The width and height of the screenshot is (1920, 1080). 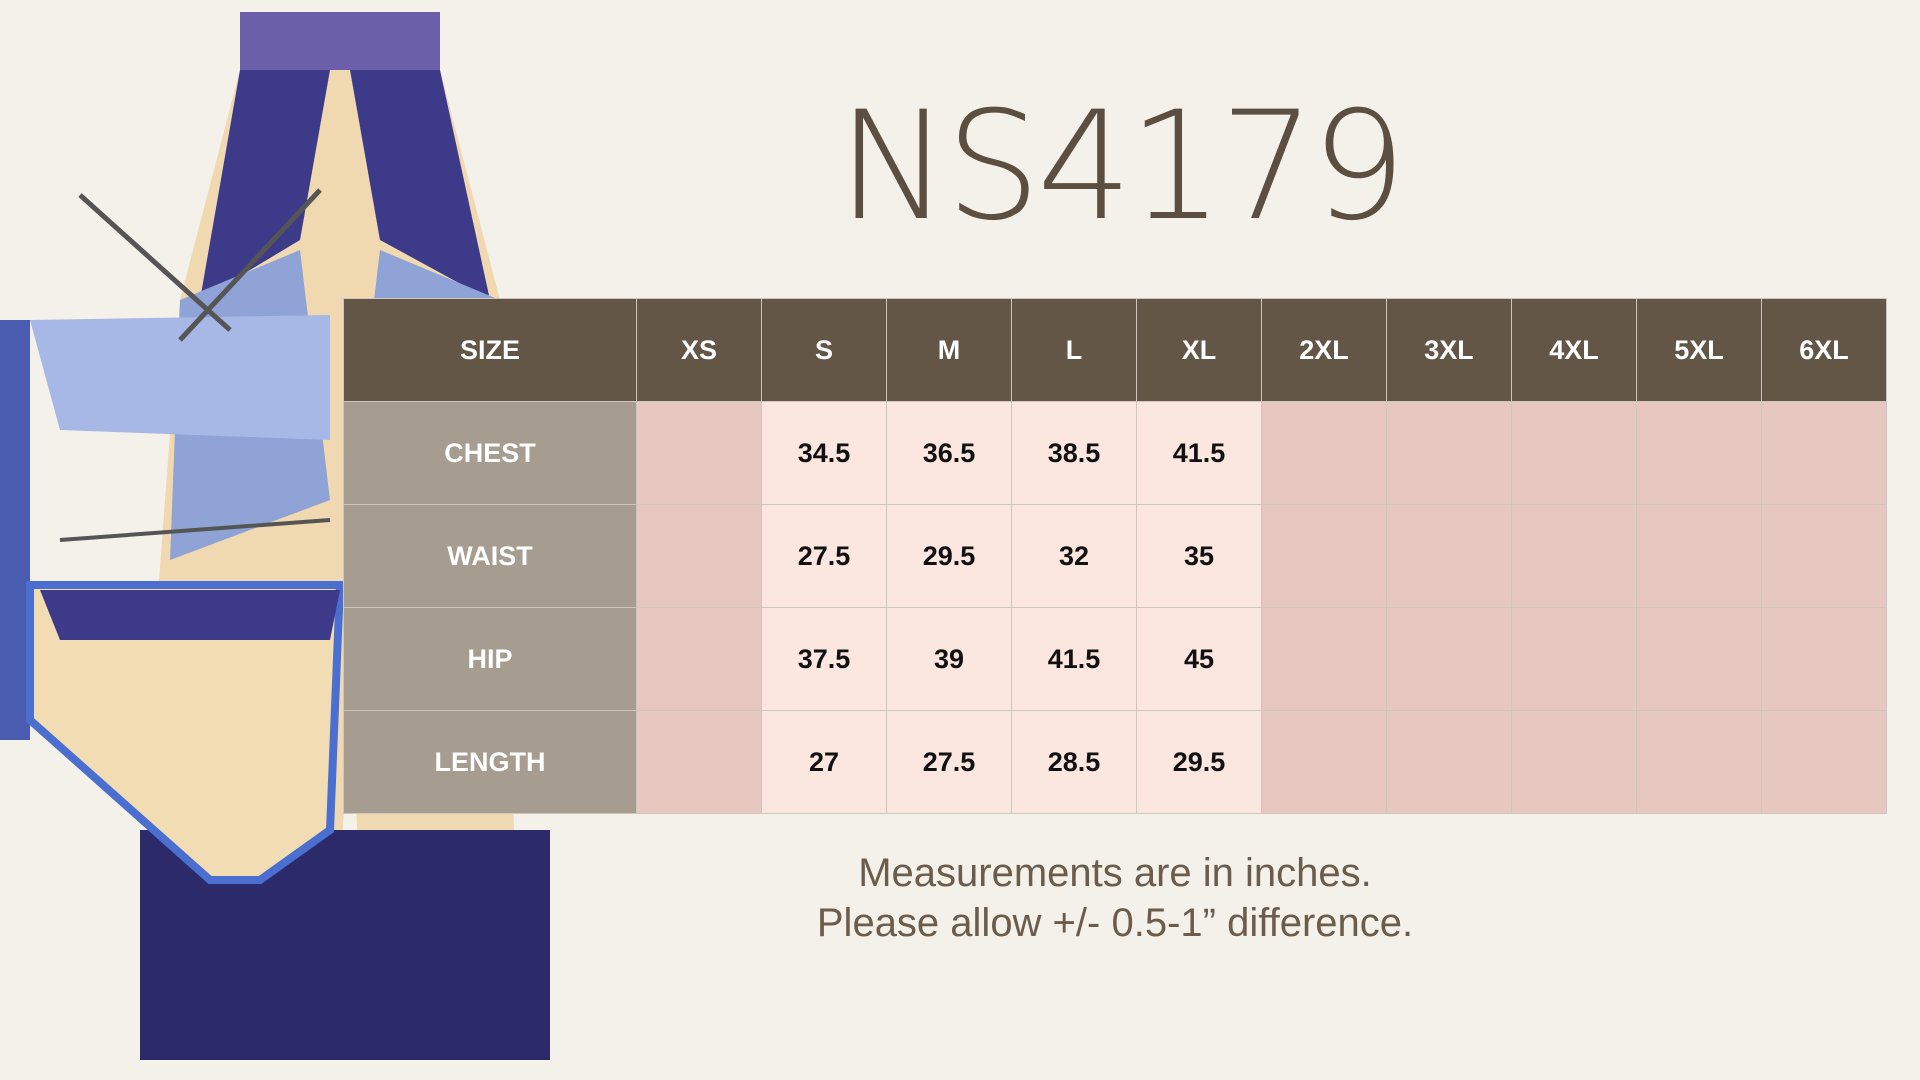 I want to click on measurement-cell: 37.5, so click(x=824, y=659).